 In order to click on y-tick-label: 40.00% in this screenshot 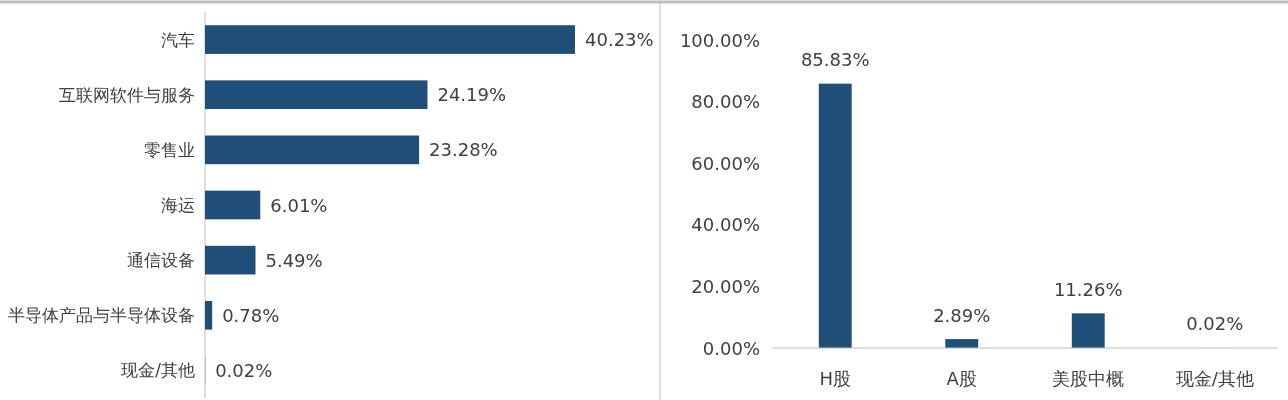, I will do `click(725, 225)`.